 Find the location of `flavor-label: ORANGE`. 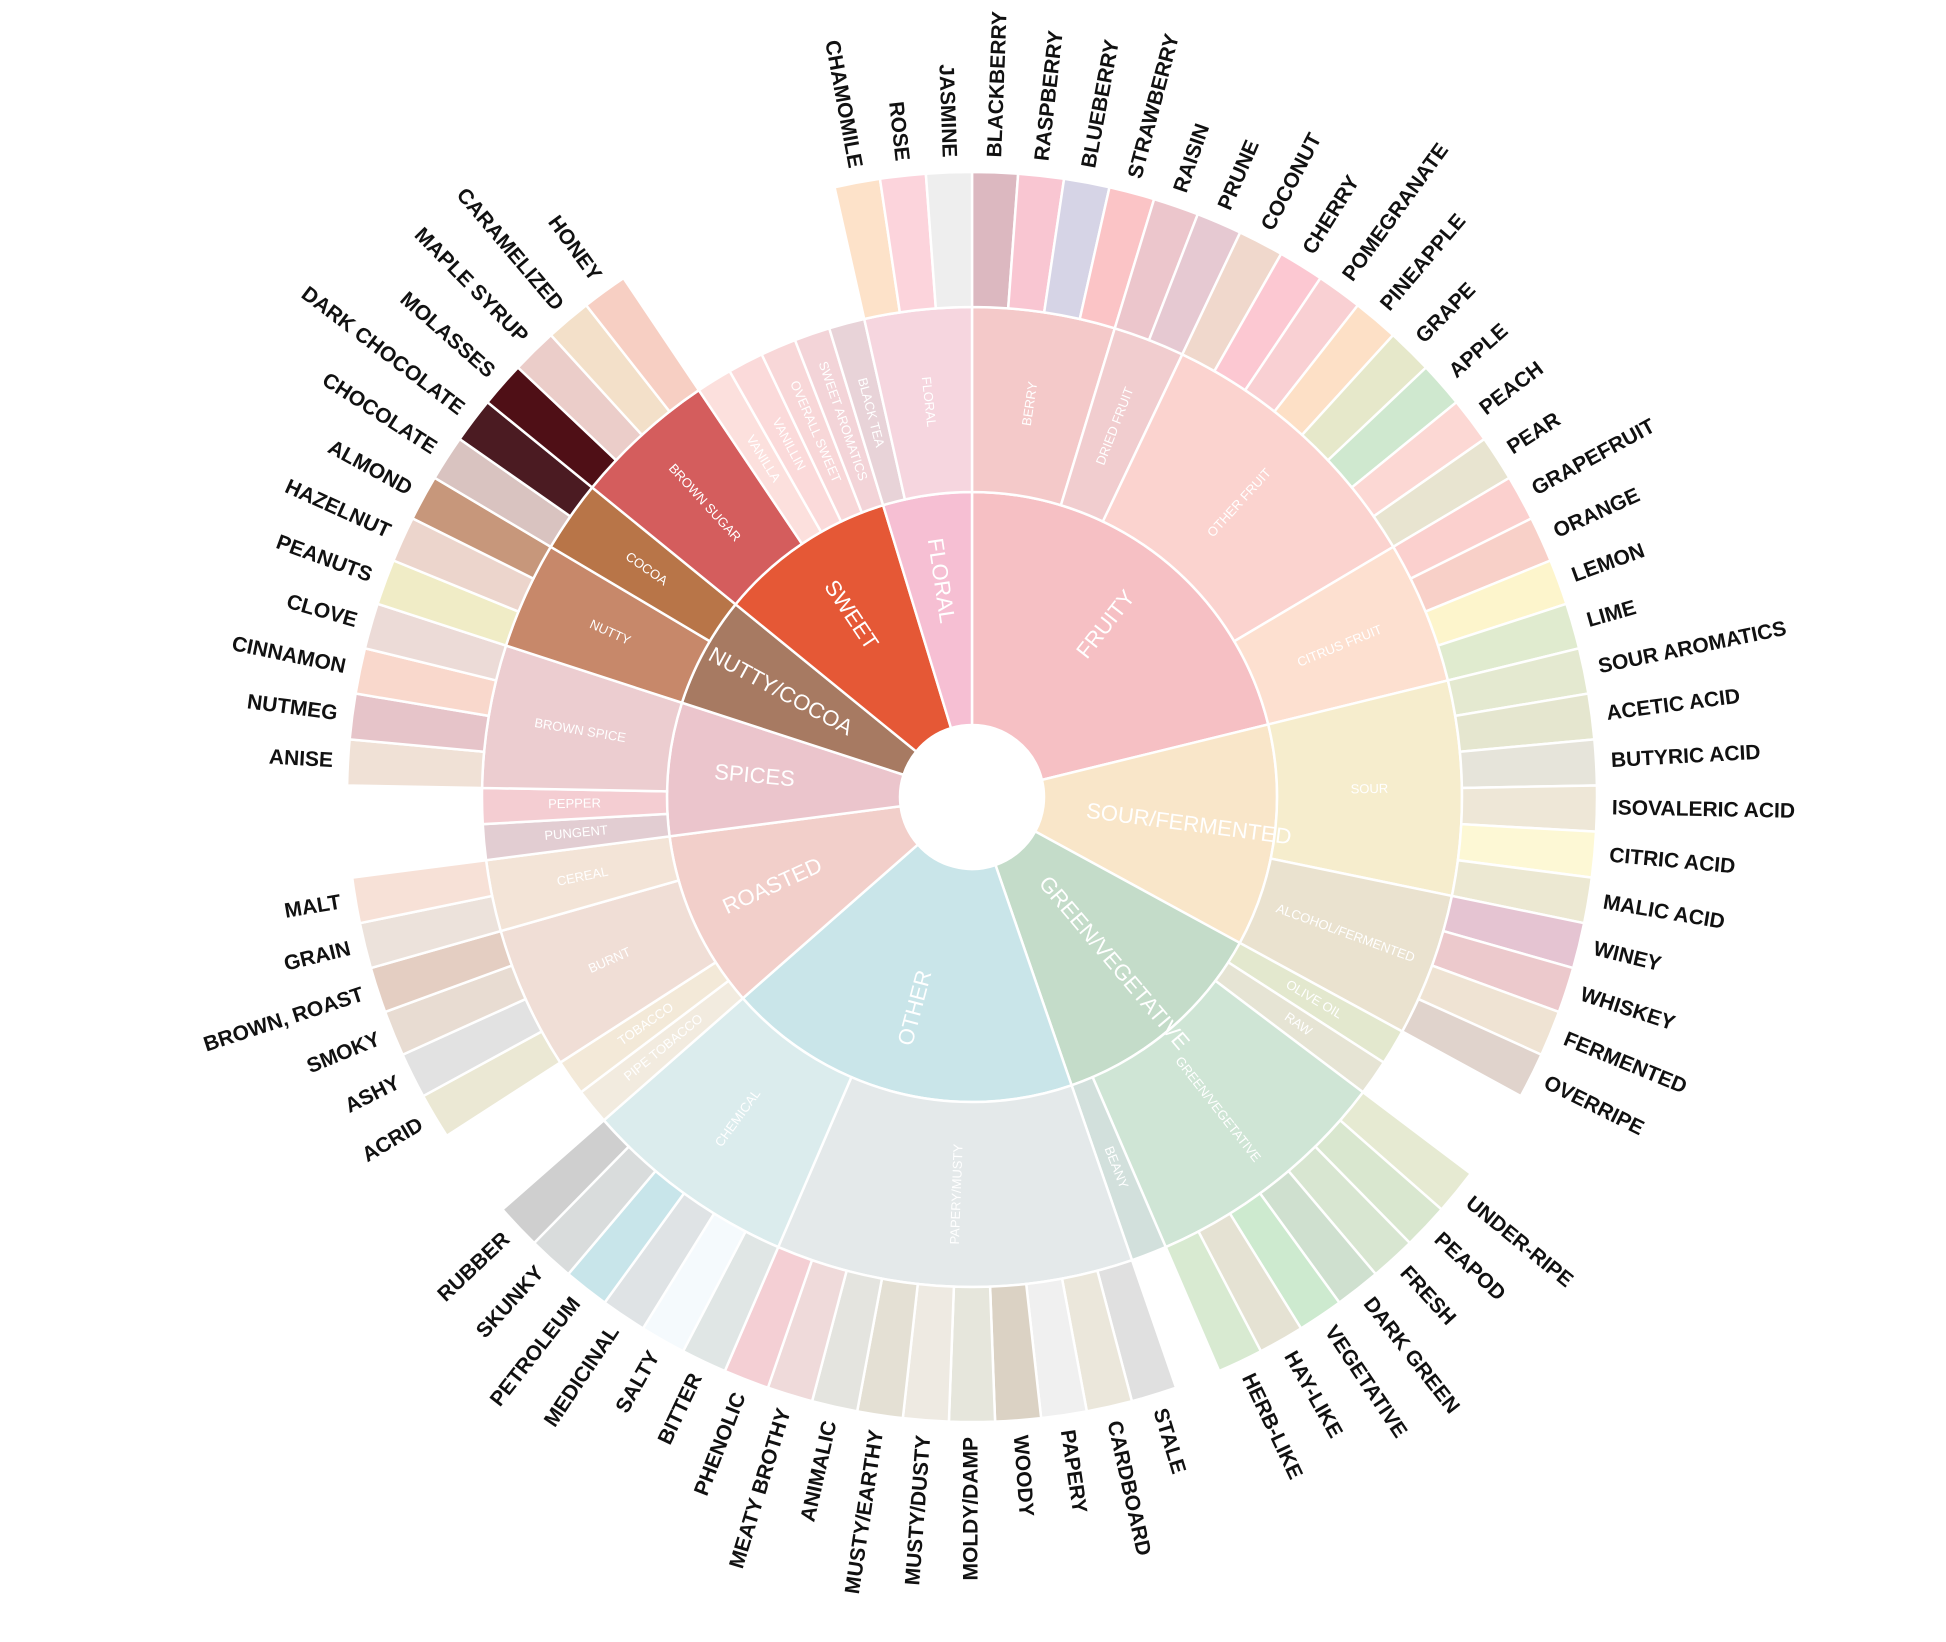

flavor-label: ORANGE is located at coordinates (1596, 513).